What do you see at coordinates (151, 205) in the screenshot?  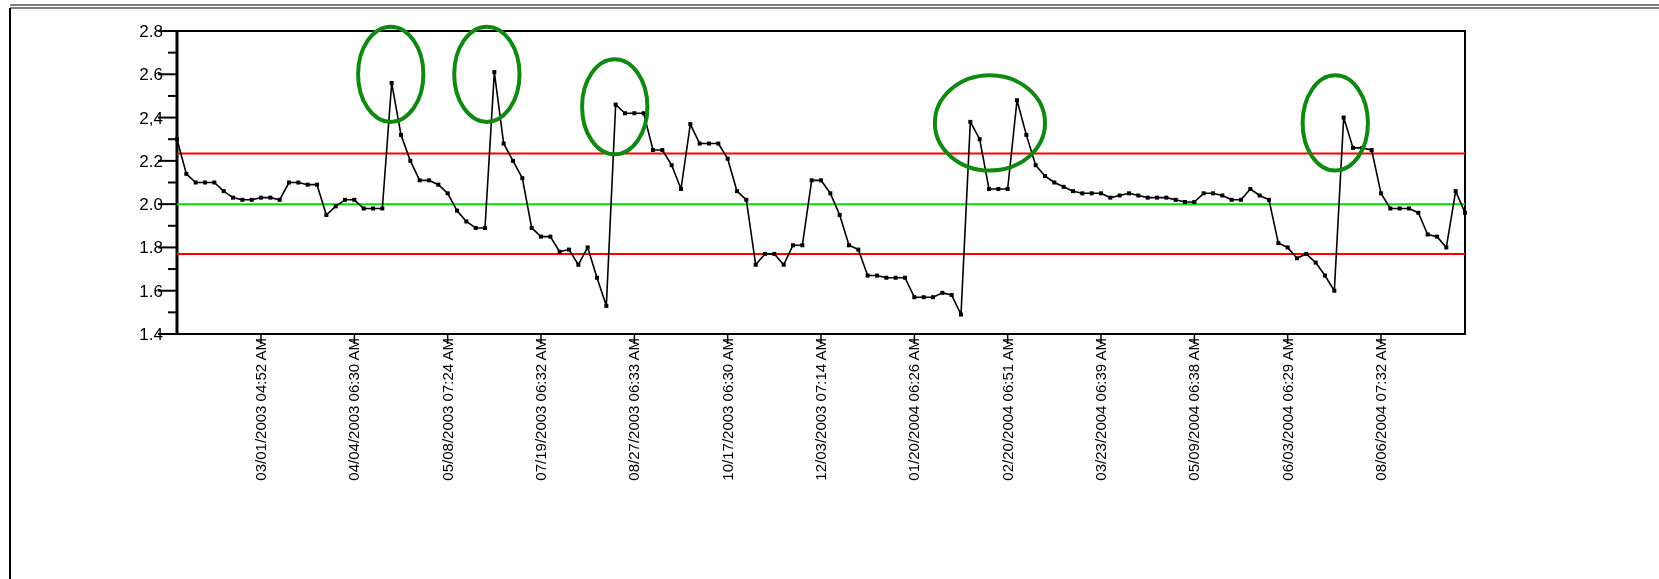 I see `y-tick-label: 2.0` at bounding box center [151, 205].